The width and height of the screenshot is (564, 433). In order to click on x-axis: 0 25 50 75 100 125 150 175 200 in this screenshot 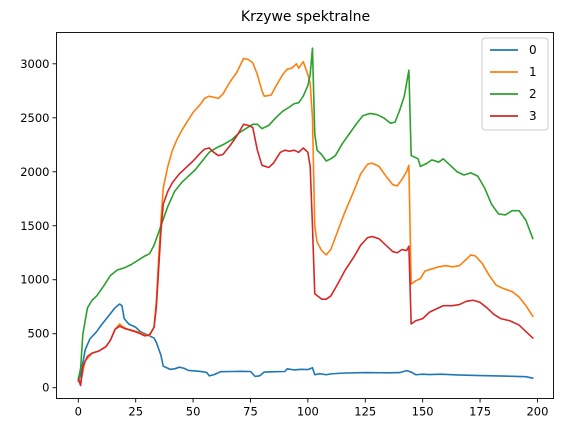, I will do `click(311, 408)`.